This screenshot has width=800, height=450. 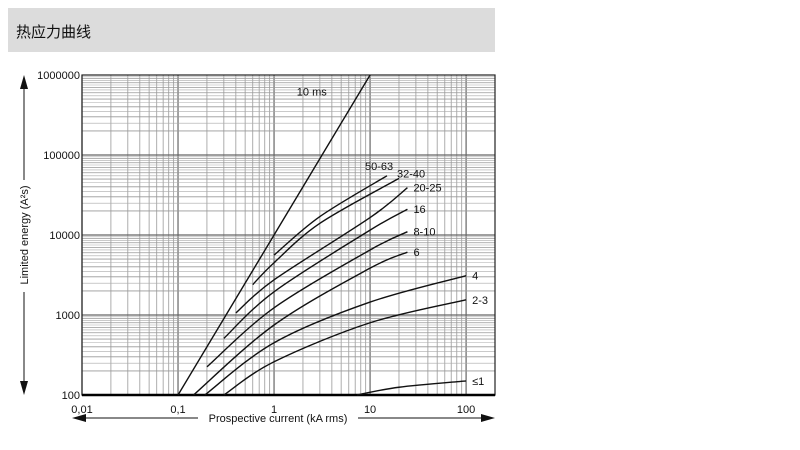 I want to click on x-tick-label: 100, so click(x=466, y=410).